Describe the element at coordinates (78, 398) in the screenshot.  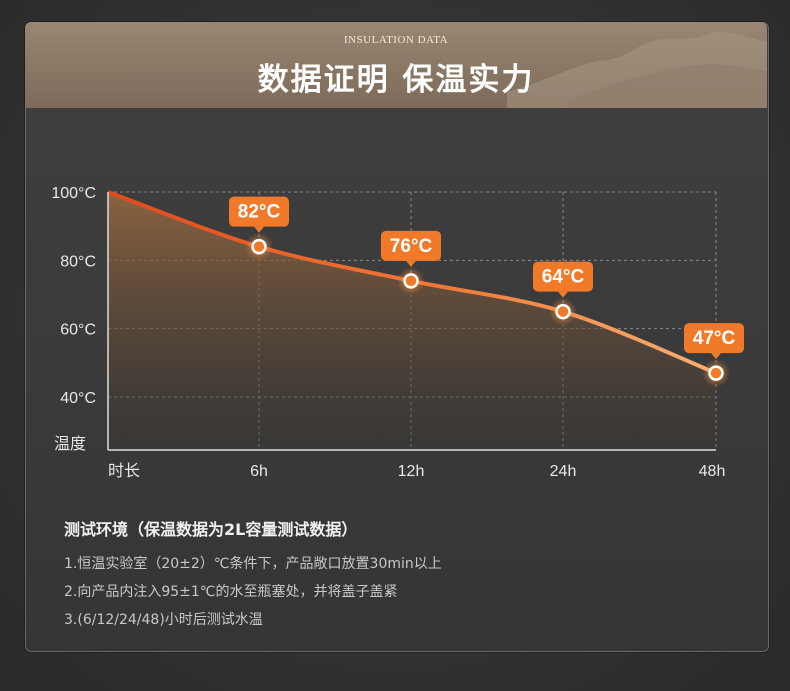
I see `y-tick-label: 40°C` at that location.